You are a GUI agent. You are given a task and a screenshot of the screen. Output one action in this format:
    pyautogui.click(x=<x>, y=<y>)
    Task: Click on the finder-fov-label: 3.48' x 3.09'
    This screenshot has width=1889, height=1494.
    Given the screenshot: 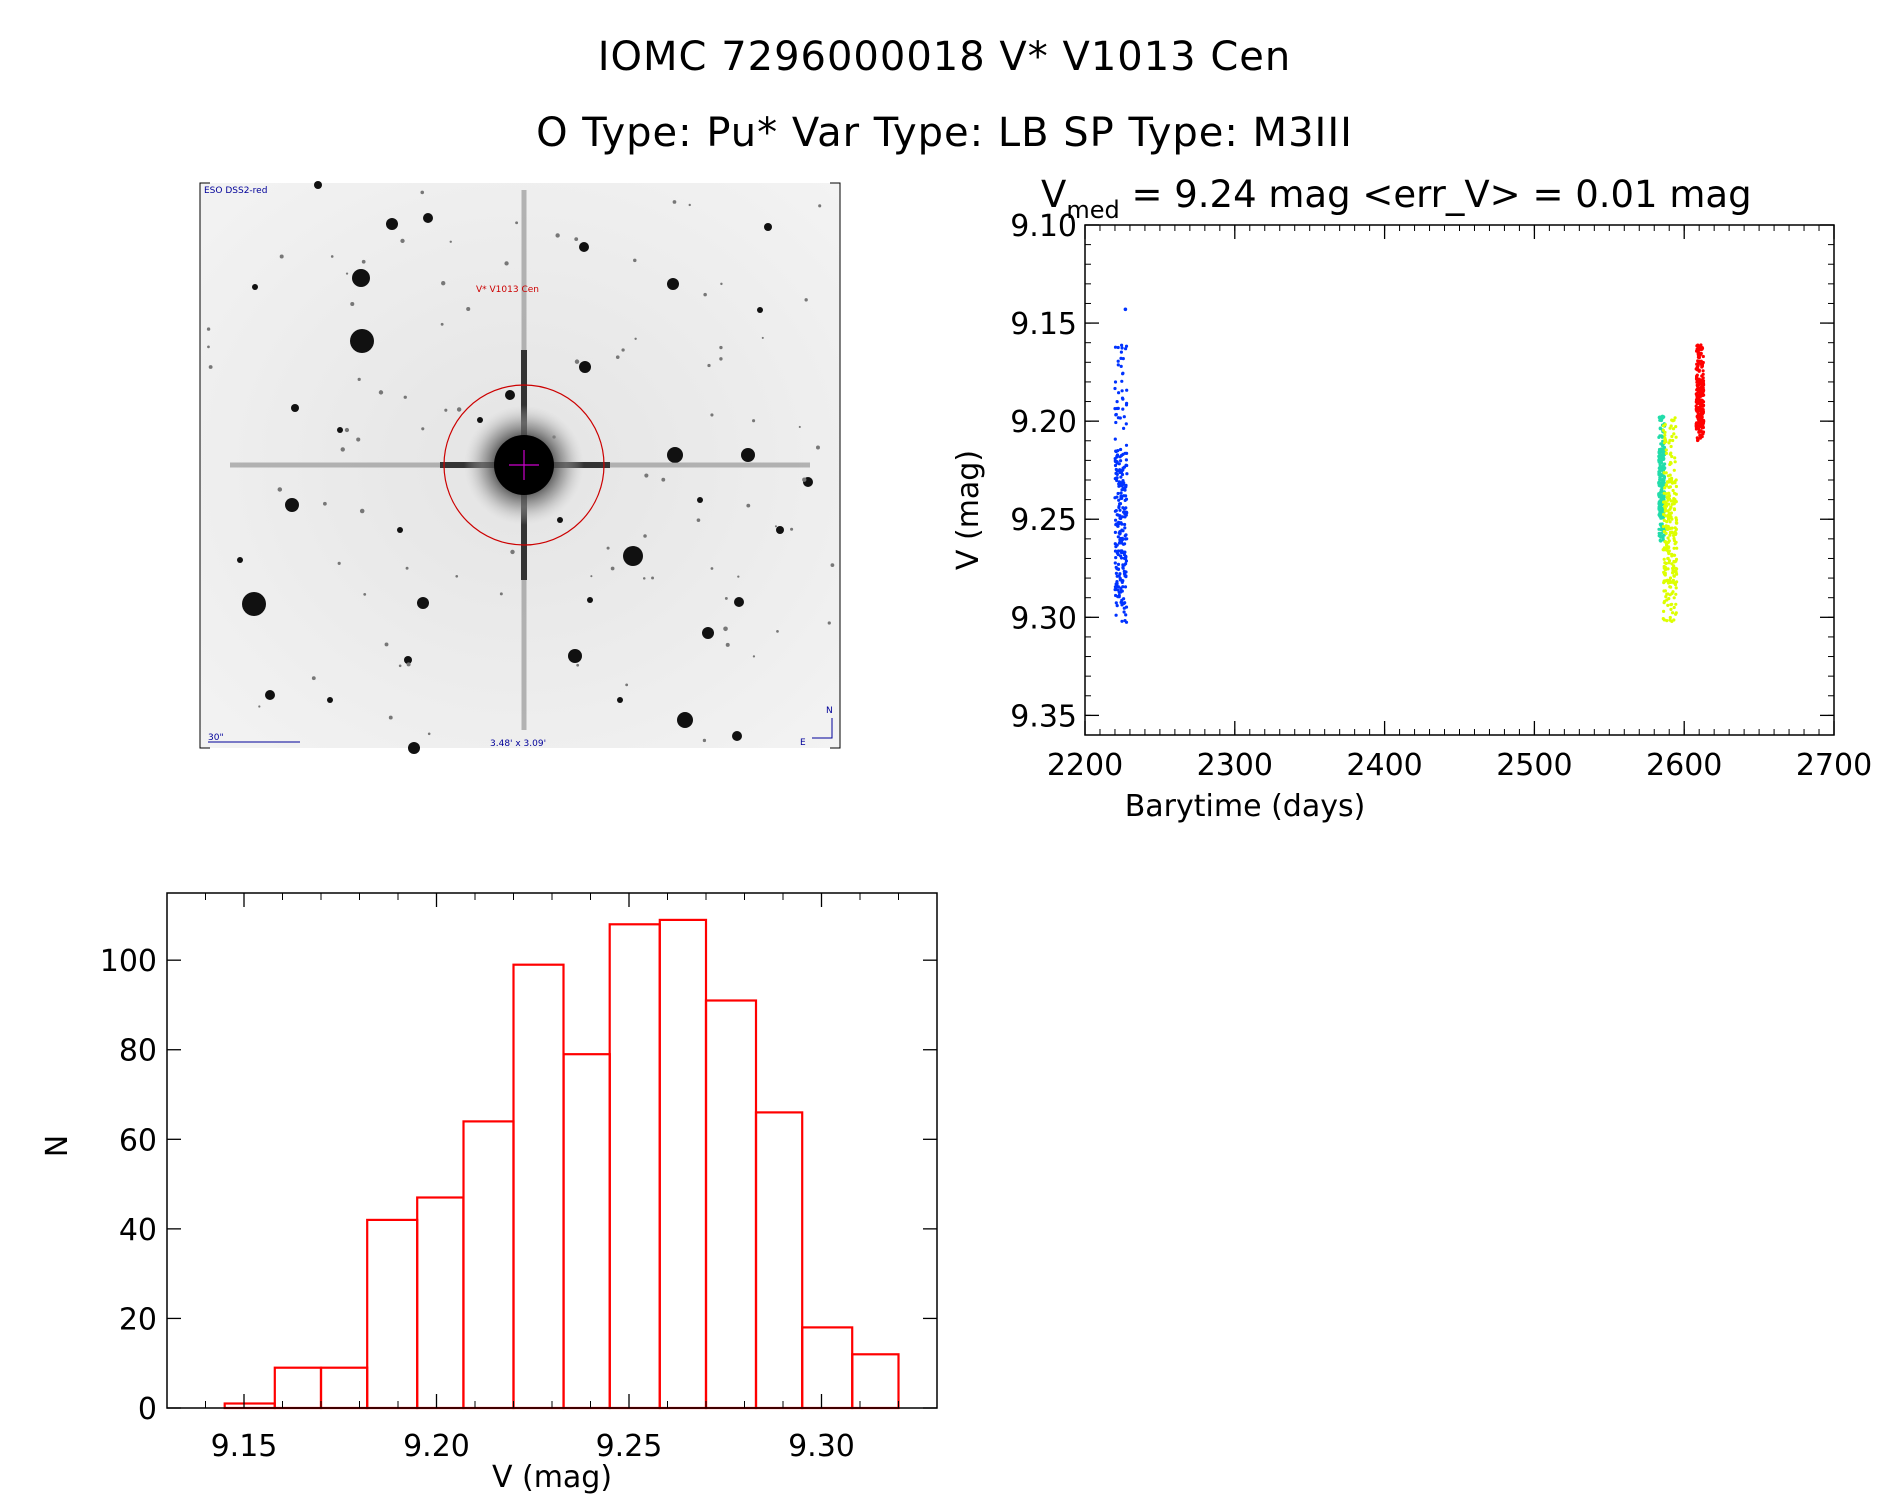 What is the action you would take?
    pyautogui.click(x=518, y=744)
    